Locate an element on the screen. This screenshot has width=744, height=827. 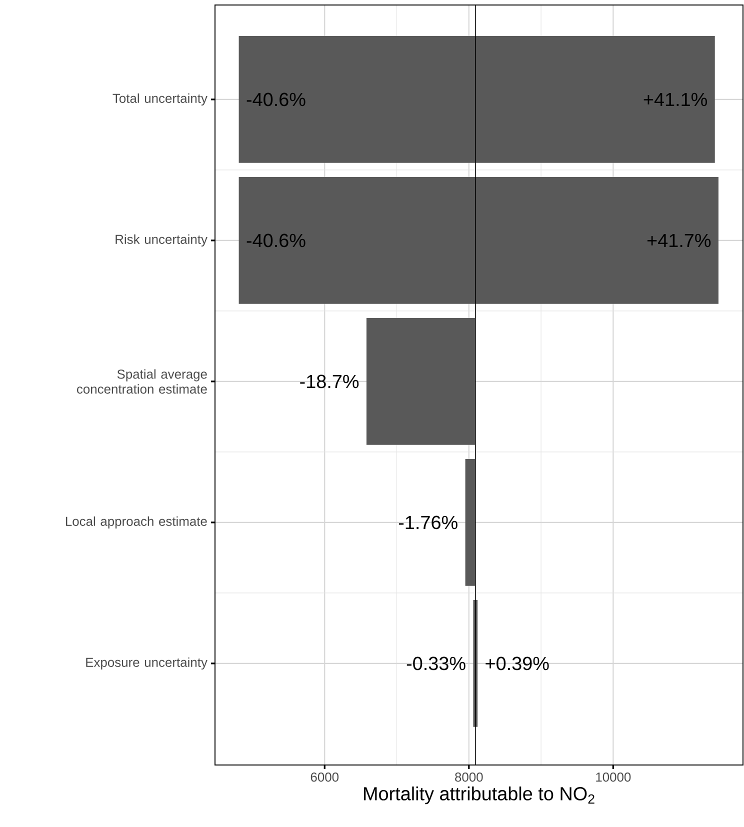
y-tick-label: Local approach estimate is located at coordinates (136, 522).